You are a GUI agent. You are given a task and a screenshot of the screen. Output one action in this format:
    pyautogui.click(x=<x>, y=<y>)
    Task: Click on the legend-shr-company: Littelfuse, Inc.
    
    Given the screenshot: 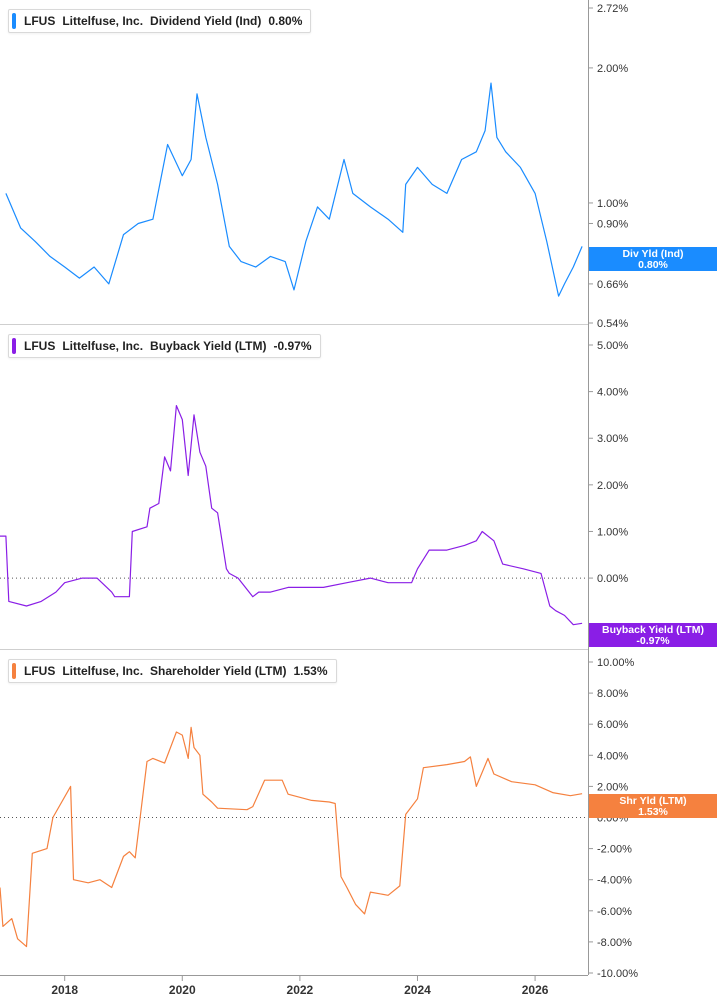 What is the action you would take?
    pyautogui.click(x=103, y=671)
    